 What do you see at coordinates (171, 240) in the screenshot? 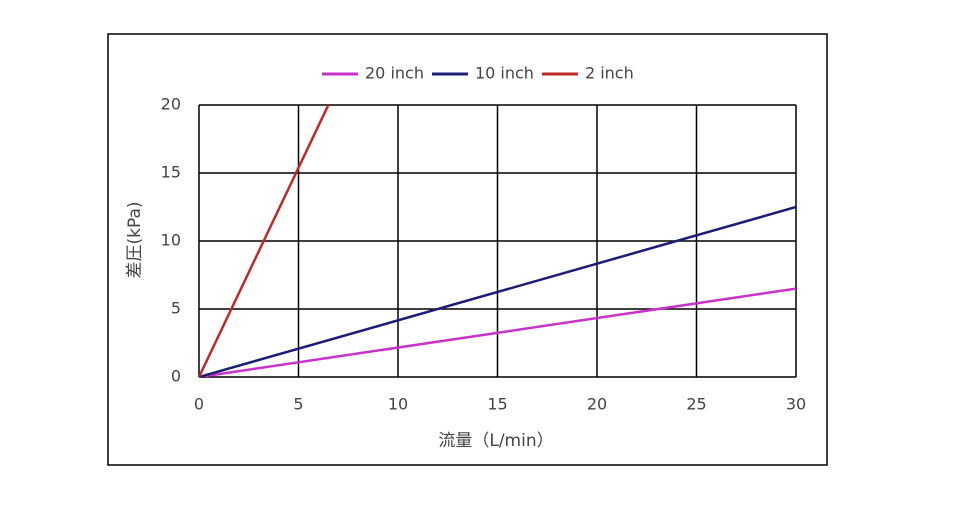
I see `y-tick-label: 10` at bounding box center [171, 240].